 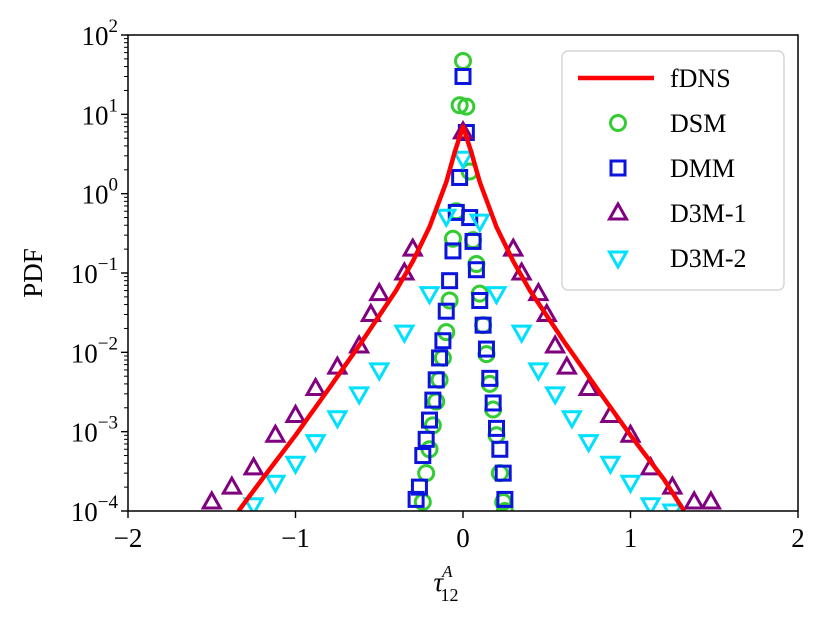 What do you see at coordinates (128, 538) in the screenshot?
I see `x-tick-label: −2` at bounding box center [128, 538].